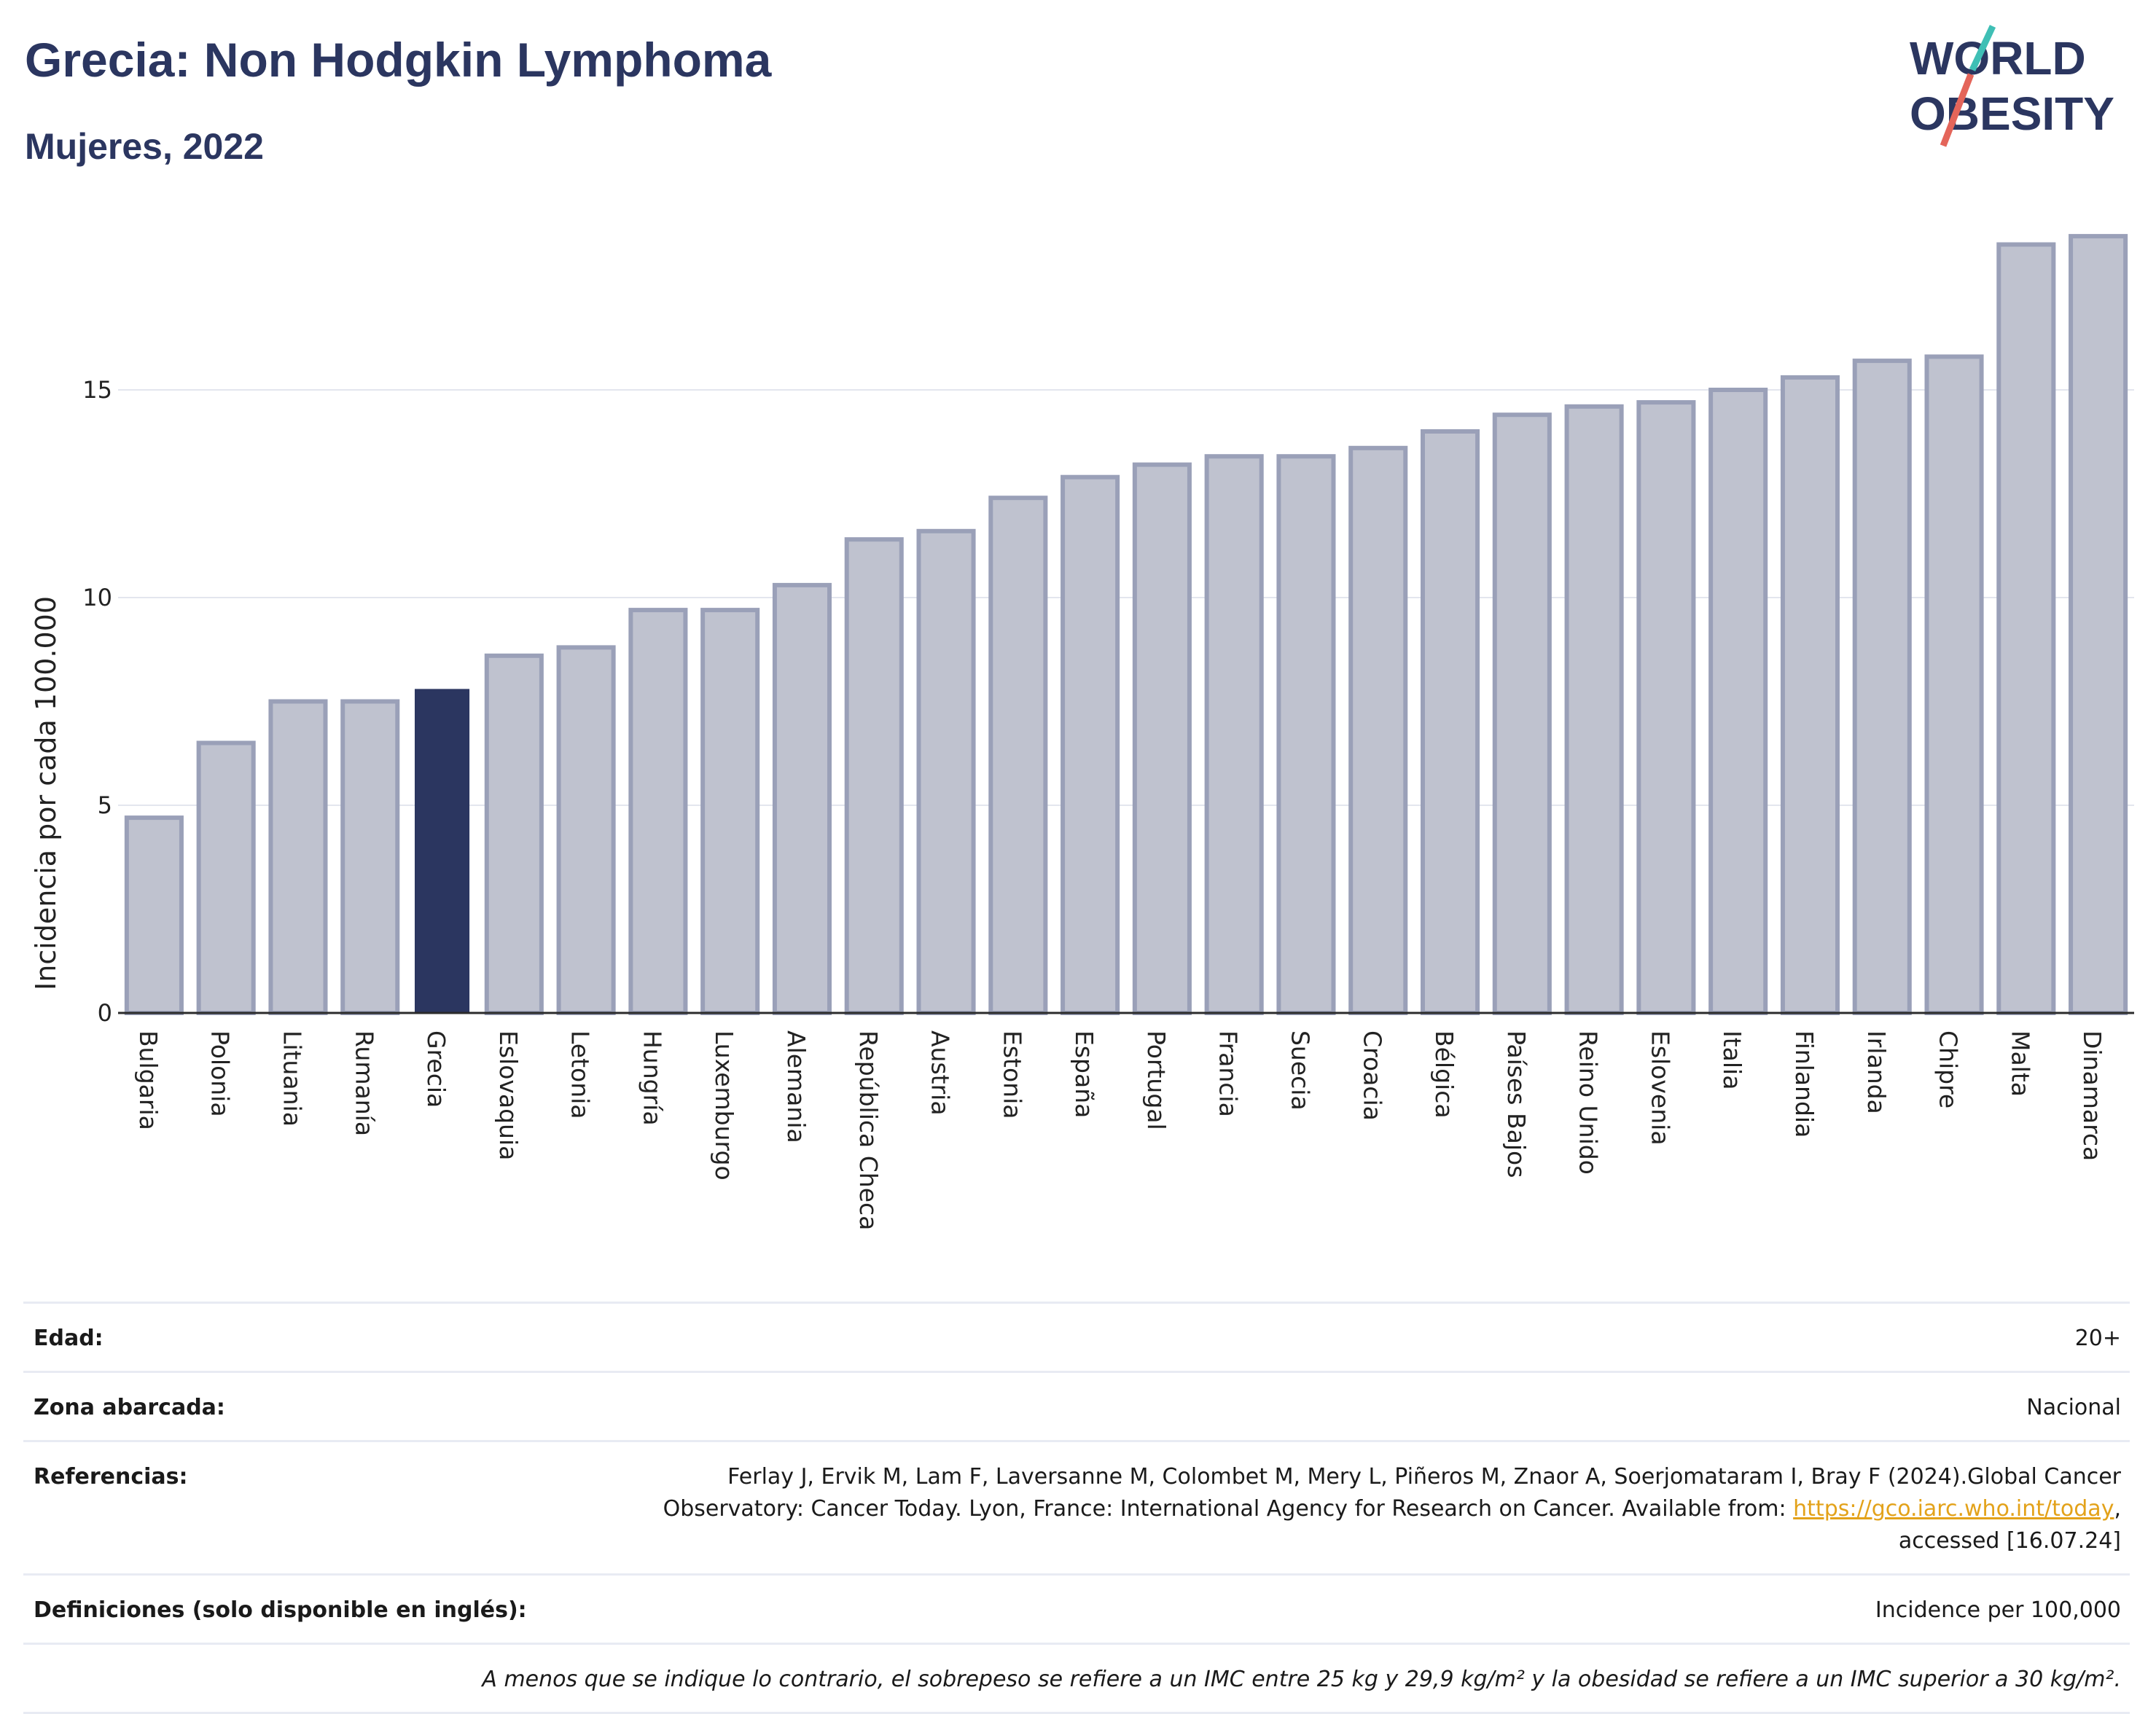  Describe the element at coordinates (1156, 1080) in the screenshot. I see `x-tick-label: Portugal` at that location.